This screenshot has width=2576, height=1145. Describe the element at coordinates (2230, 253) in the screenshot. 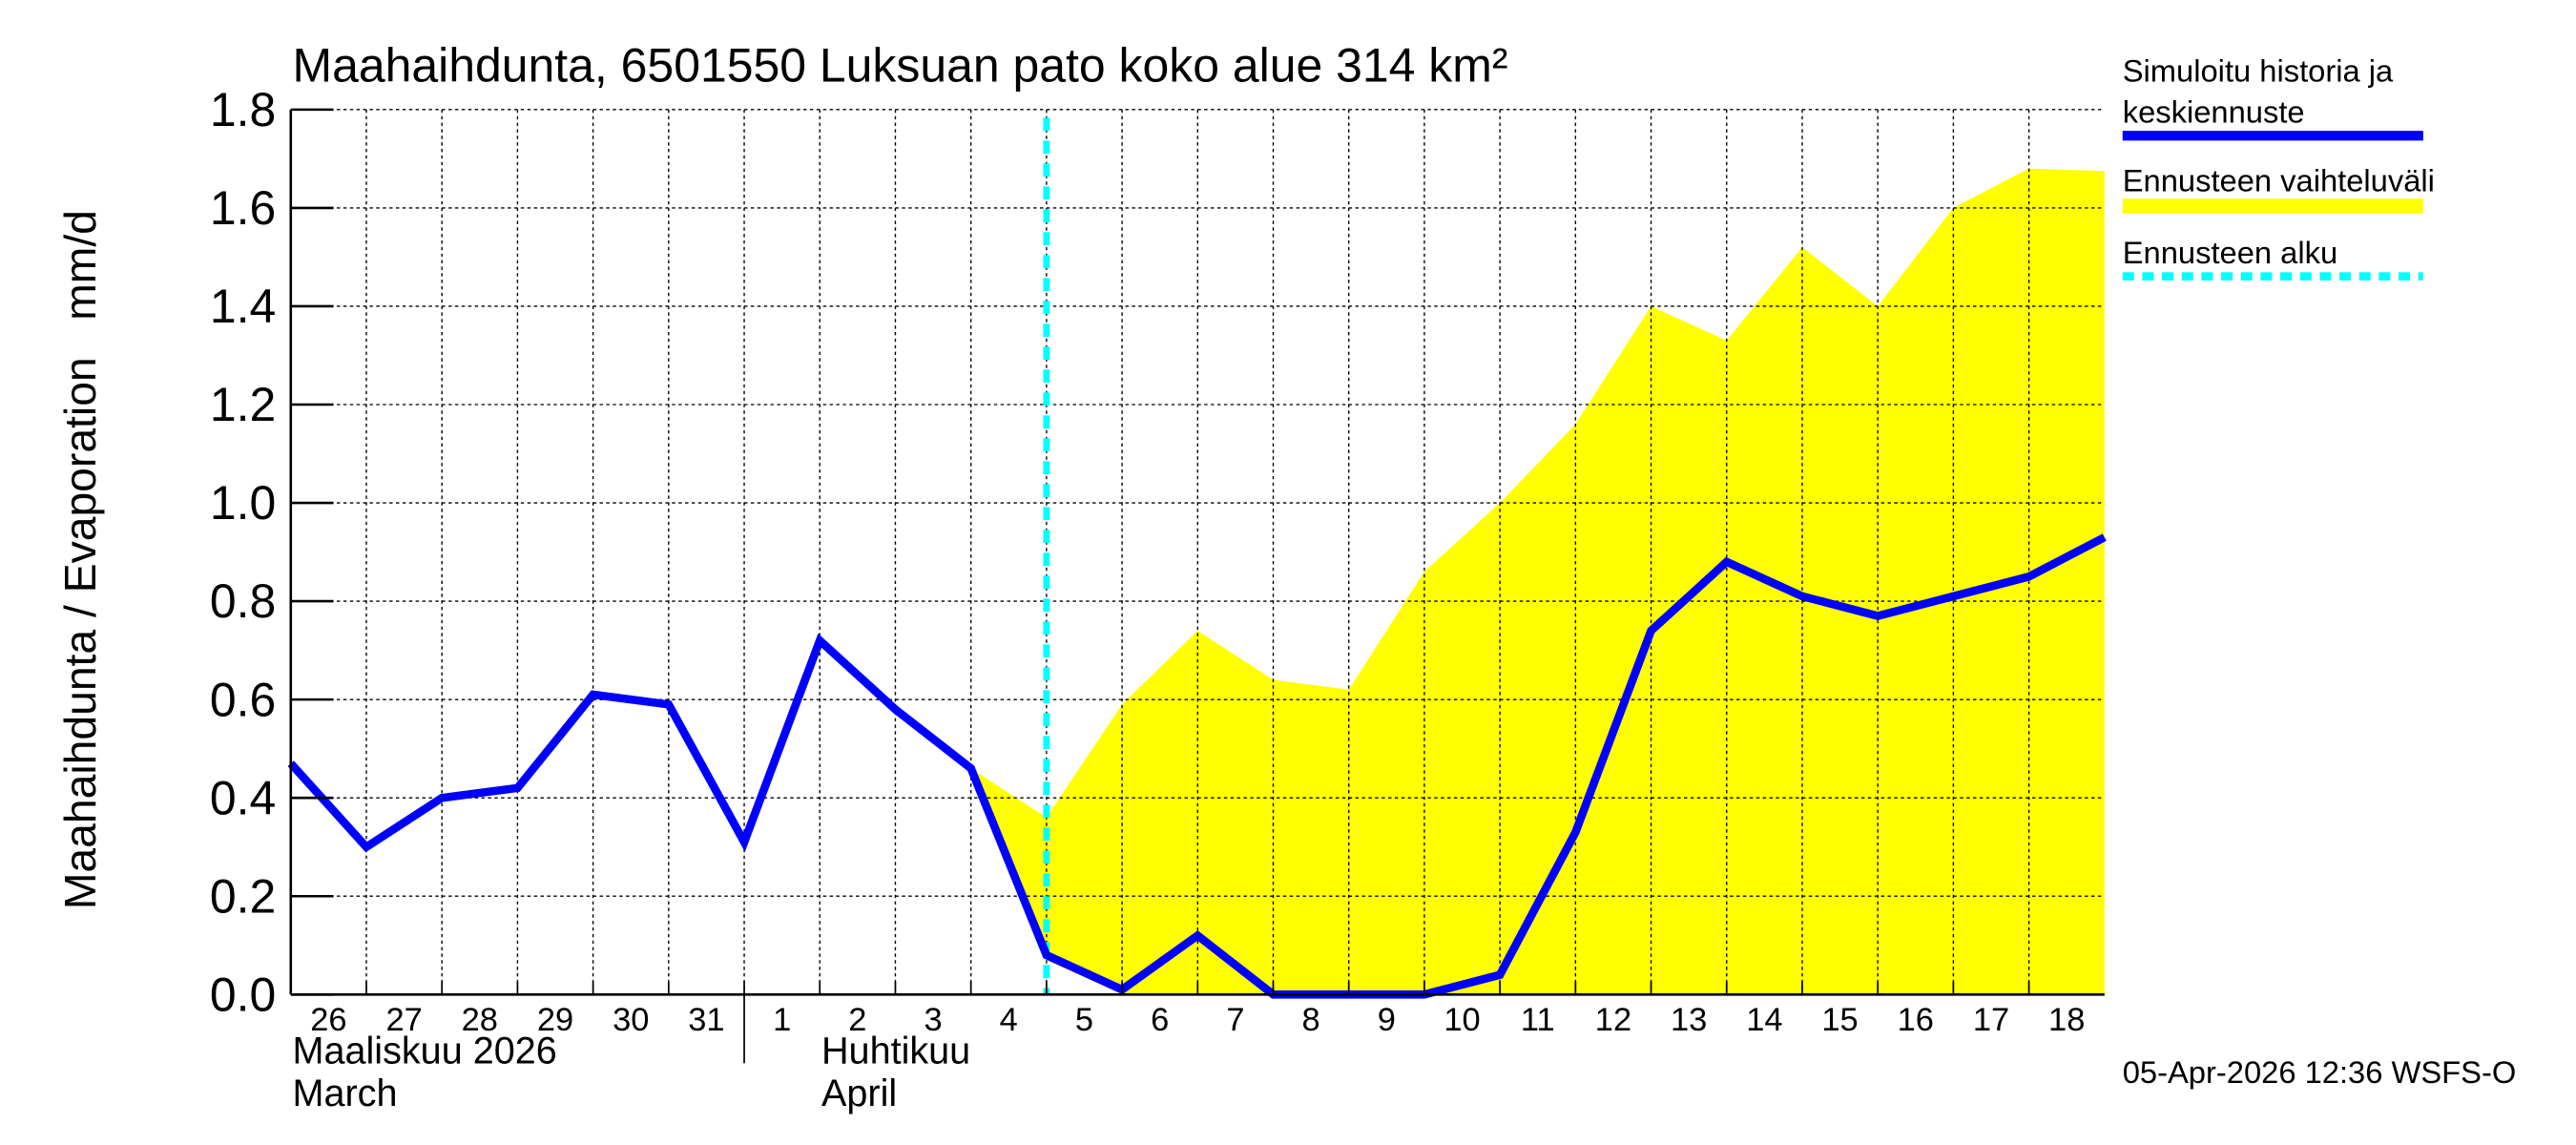

I see `legend-label-forecast-start: Ennusteen alku` at that location.